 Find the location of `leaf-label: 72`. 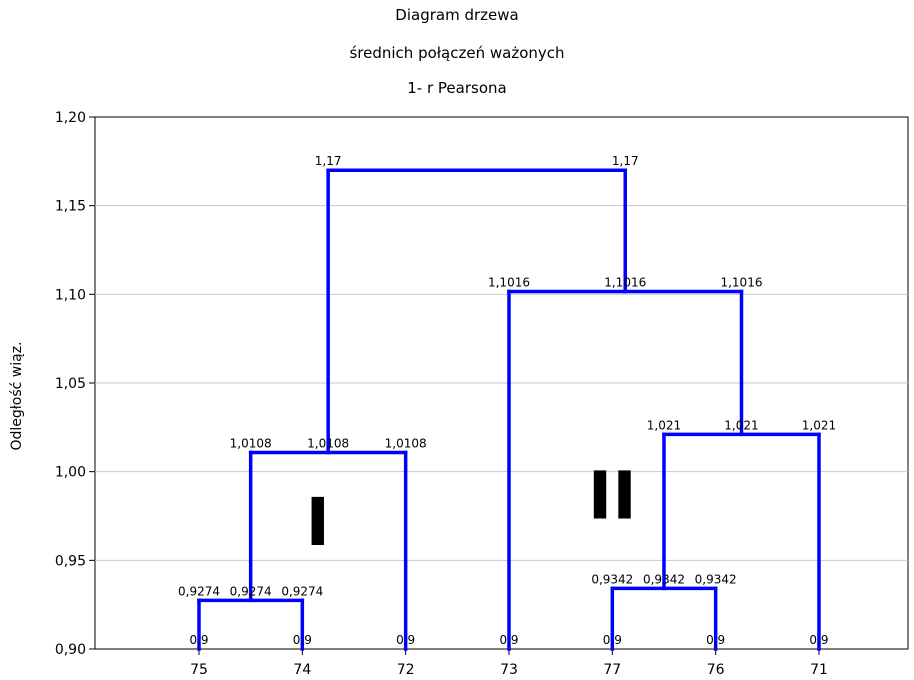

leaf-label: 72 is located at coordinates (406, 670).